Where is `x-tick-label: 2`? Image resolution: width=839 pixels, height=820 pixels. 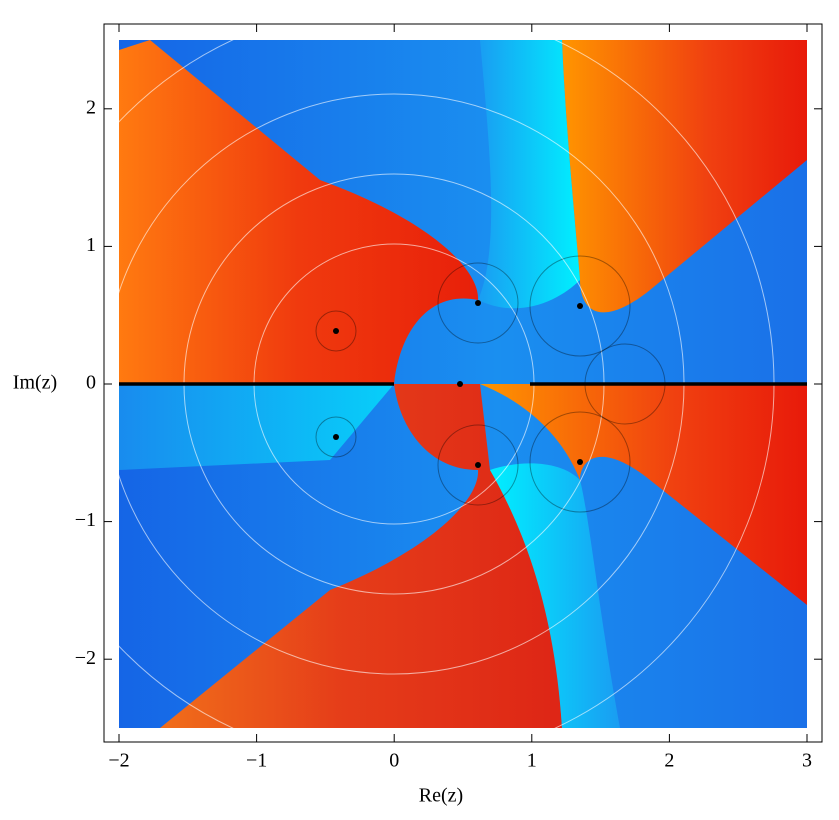 x-tick-label: 2 is located at coordinates (669, 761).